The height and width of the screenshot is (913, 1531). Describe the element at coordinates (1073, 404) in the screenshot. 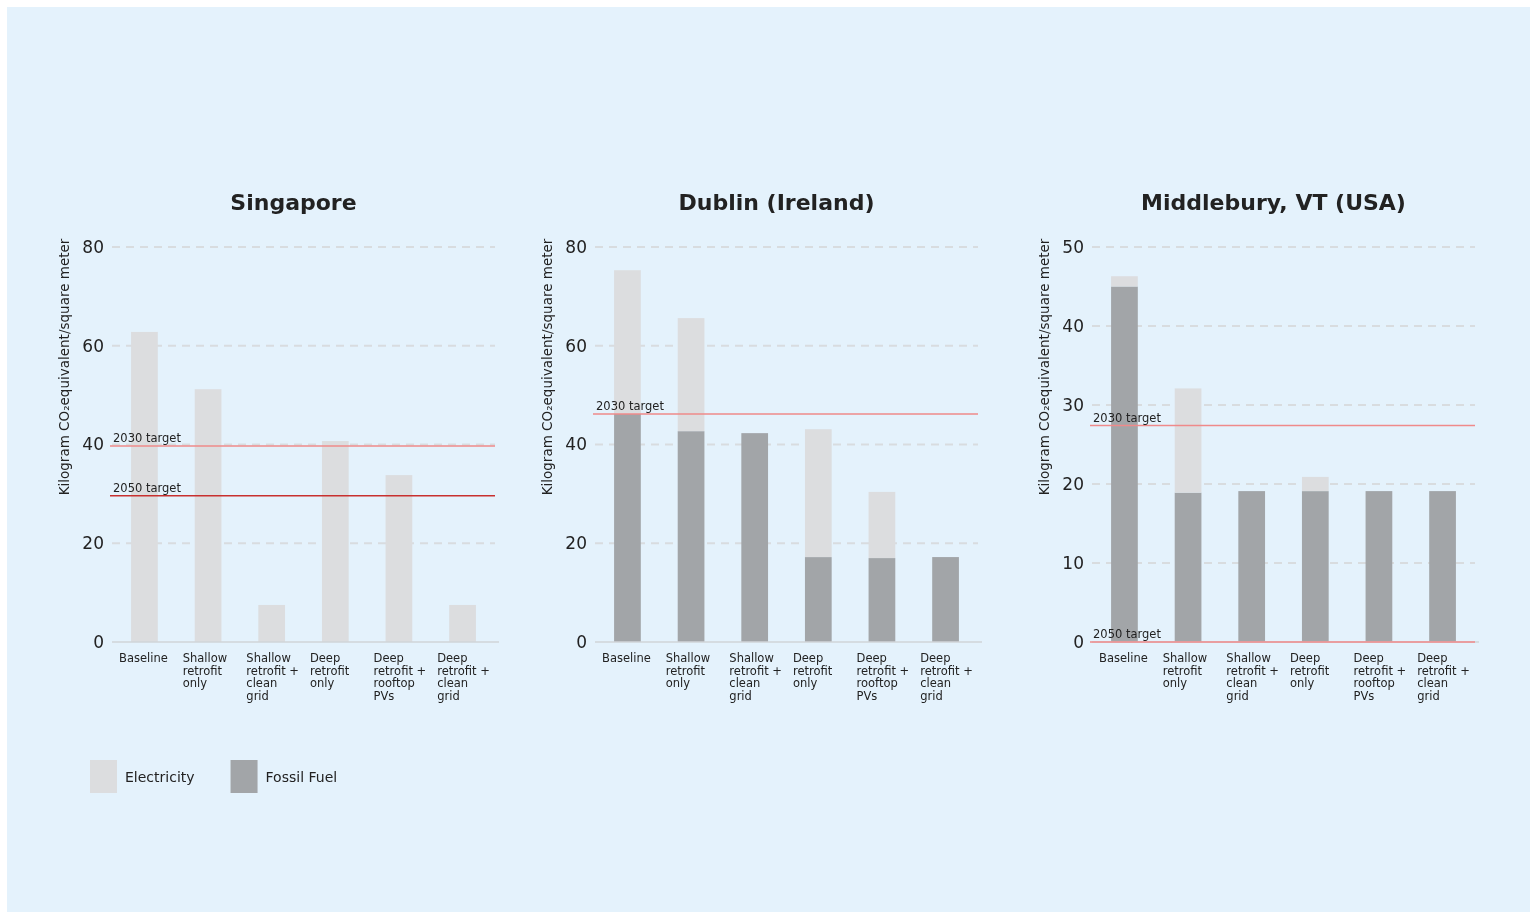

I see `y-tick-label: 30` at that location.